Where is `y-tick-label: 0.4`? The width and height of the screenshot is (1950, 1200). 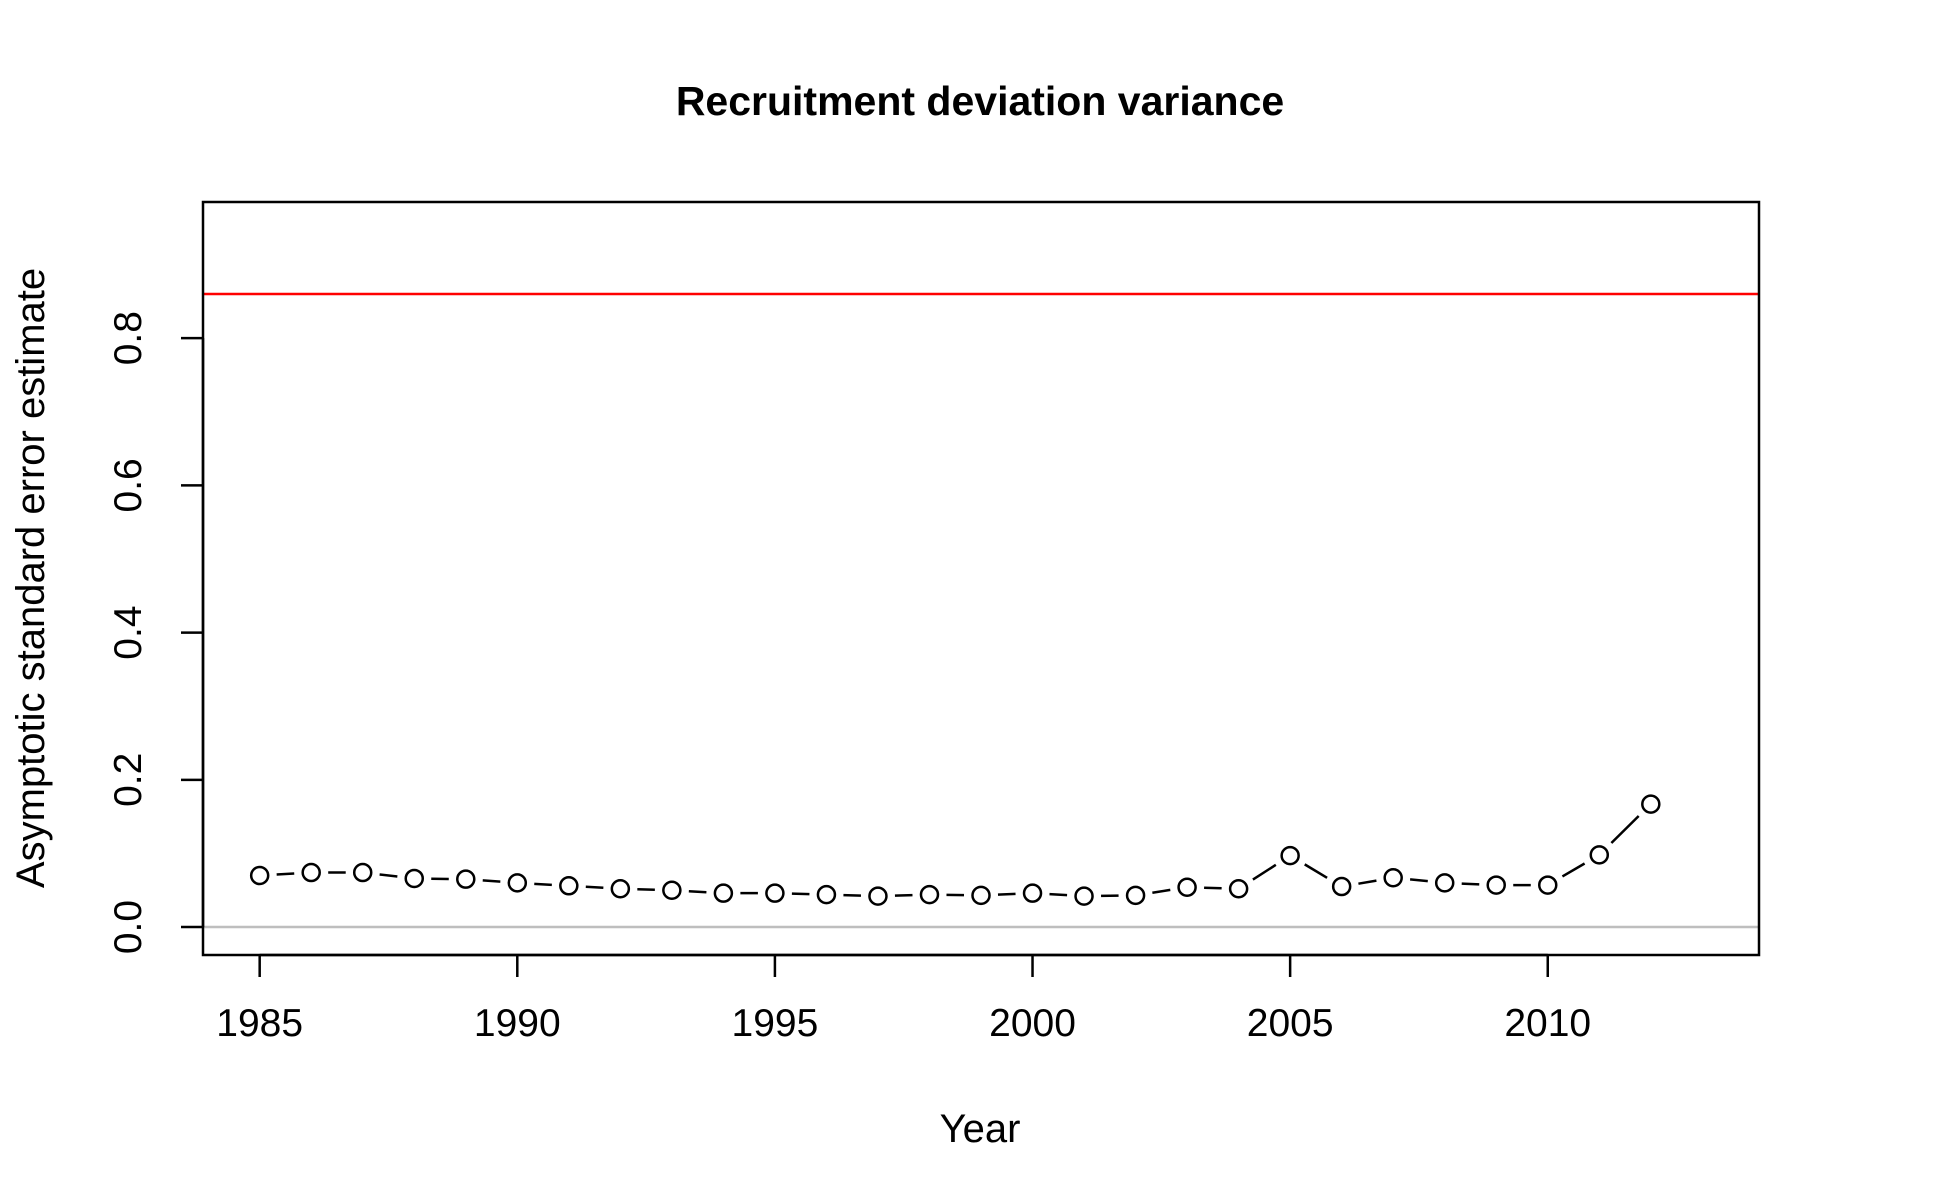 y-tick-label: 0.4 is located at coordinates (128, 632).